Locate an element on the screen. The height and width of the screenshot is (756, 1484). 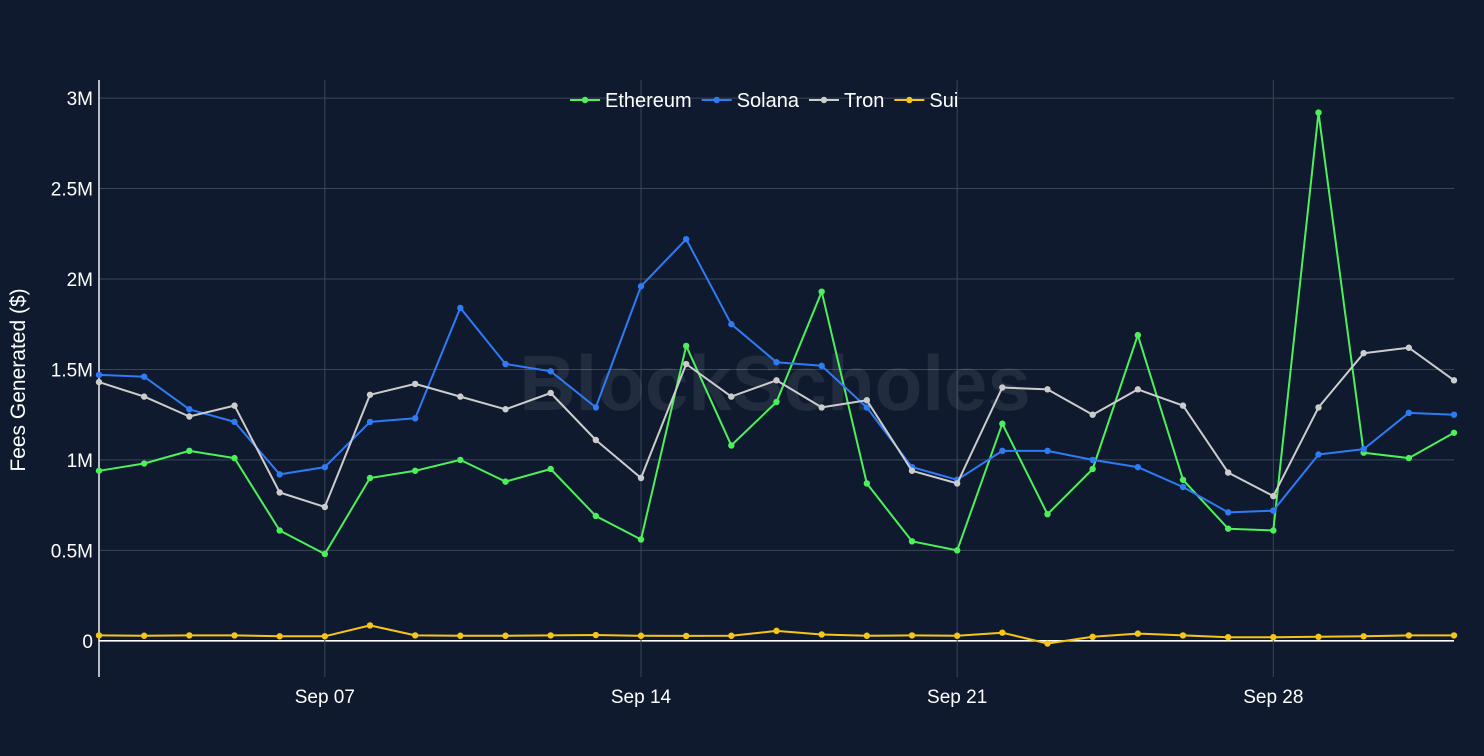
legend-label-sui: Sui is located at coordinates (943, 101).